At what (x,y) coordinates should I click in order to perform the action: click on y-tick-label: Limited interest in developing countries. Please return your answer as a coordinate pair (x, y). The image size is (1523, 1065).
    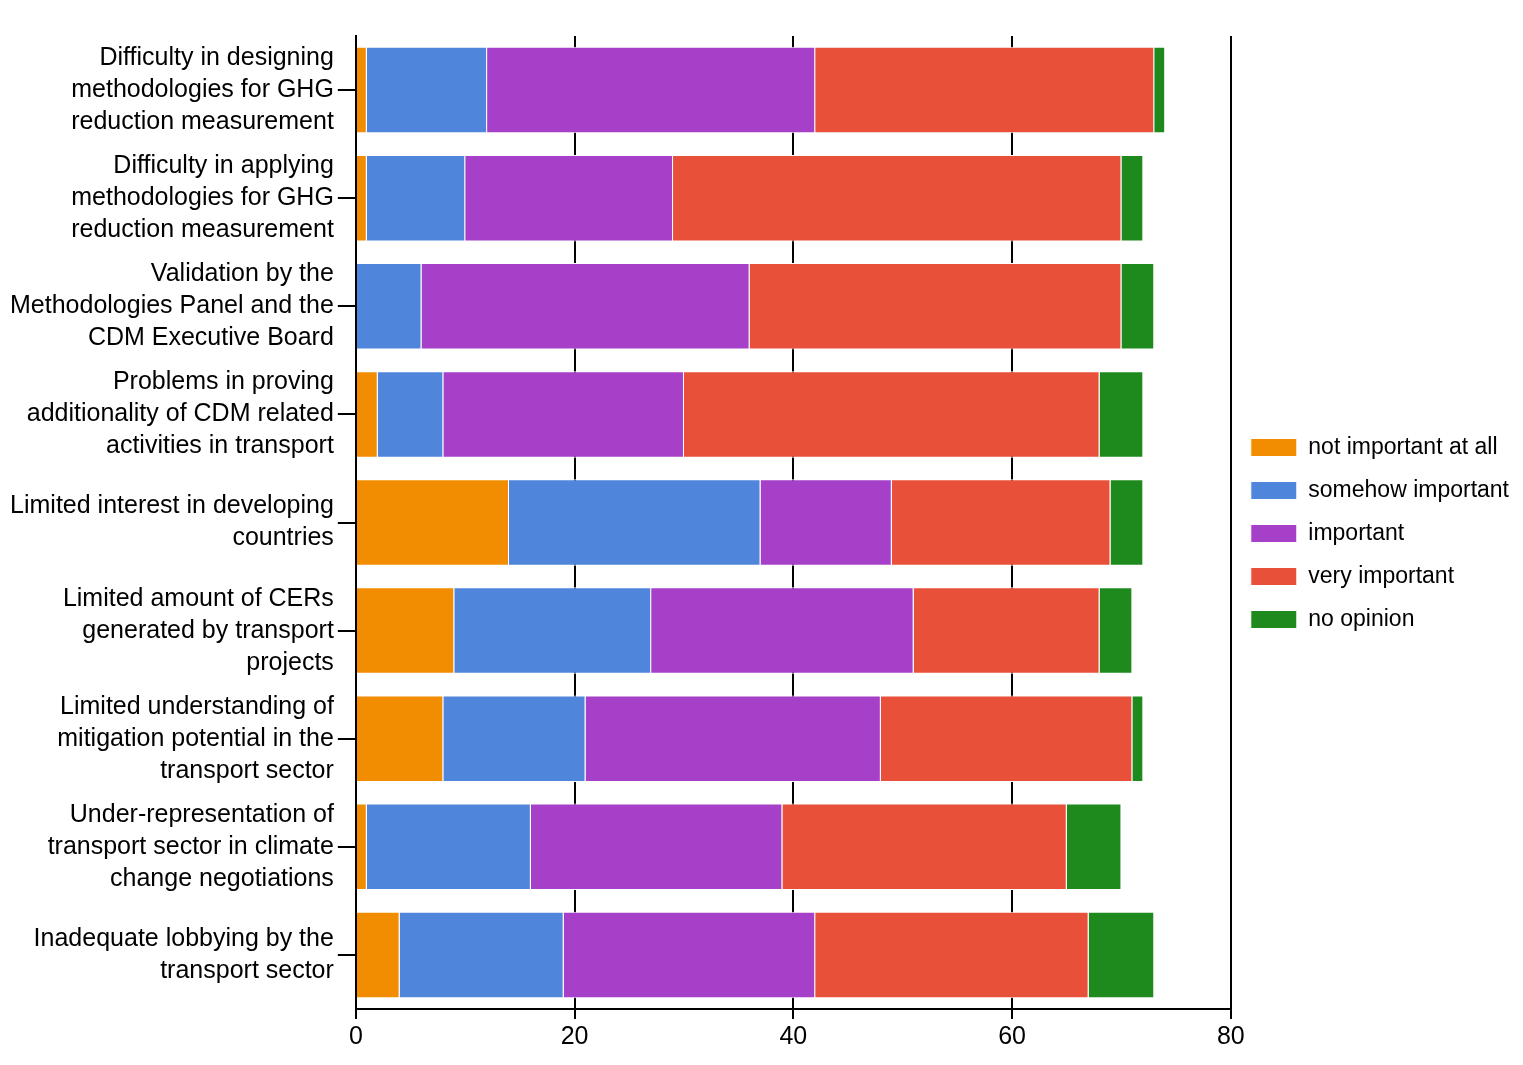
    Looking at the image, I should click on (172, 520).